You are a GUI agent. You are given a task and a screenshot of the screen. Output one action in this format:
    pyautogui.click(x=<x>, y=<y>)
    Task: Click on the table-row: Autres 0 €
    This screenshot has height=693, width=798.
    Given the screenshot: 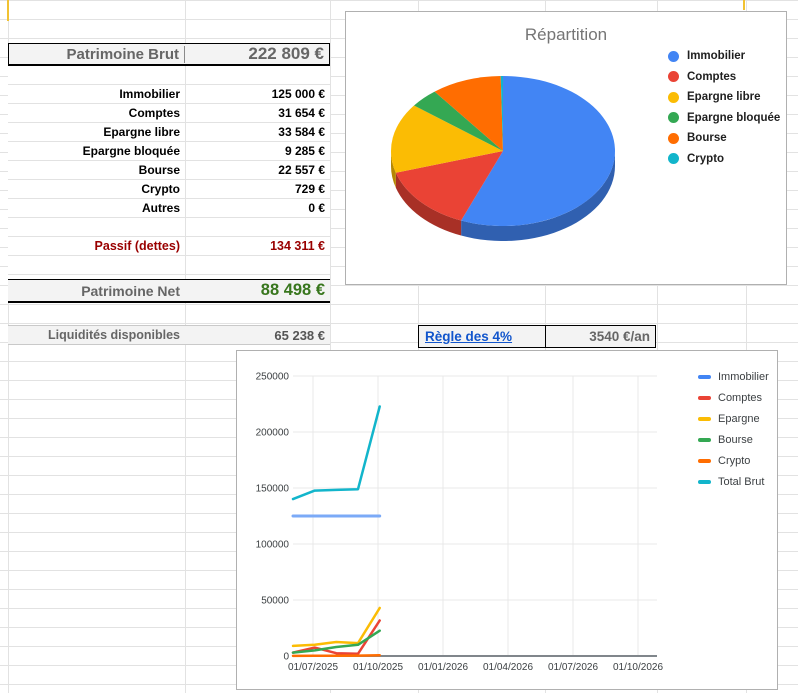 What is the action you would take?
    pyautogui.click(x=169, y=208)
    